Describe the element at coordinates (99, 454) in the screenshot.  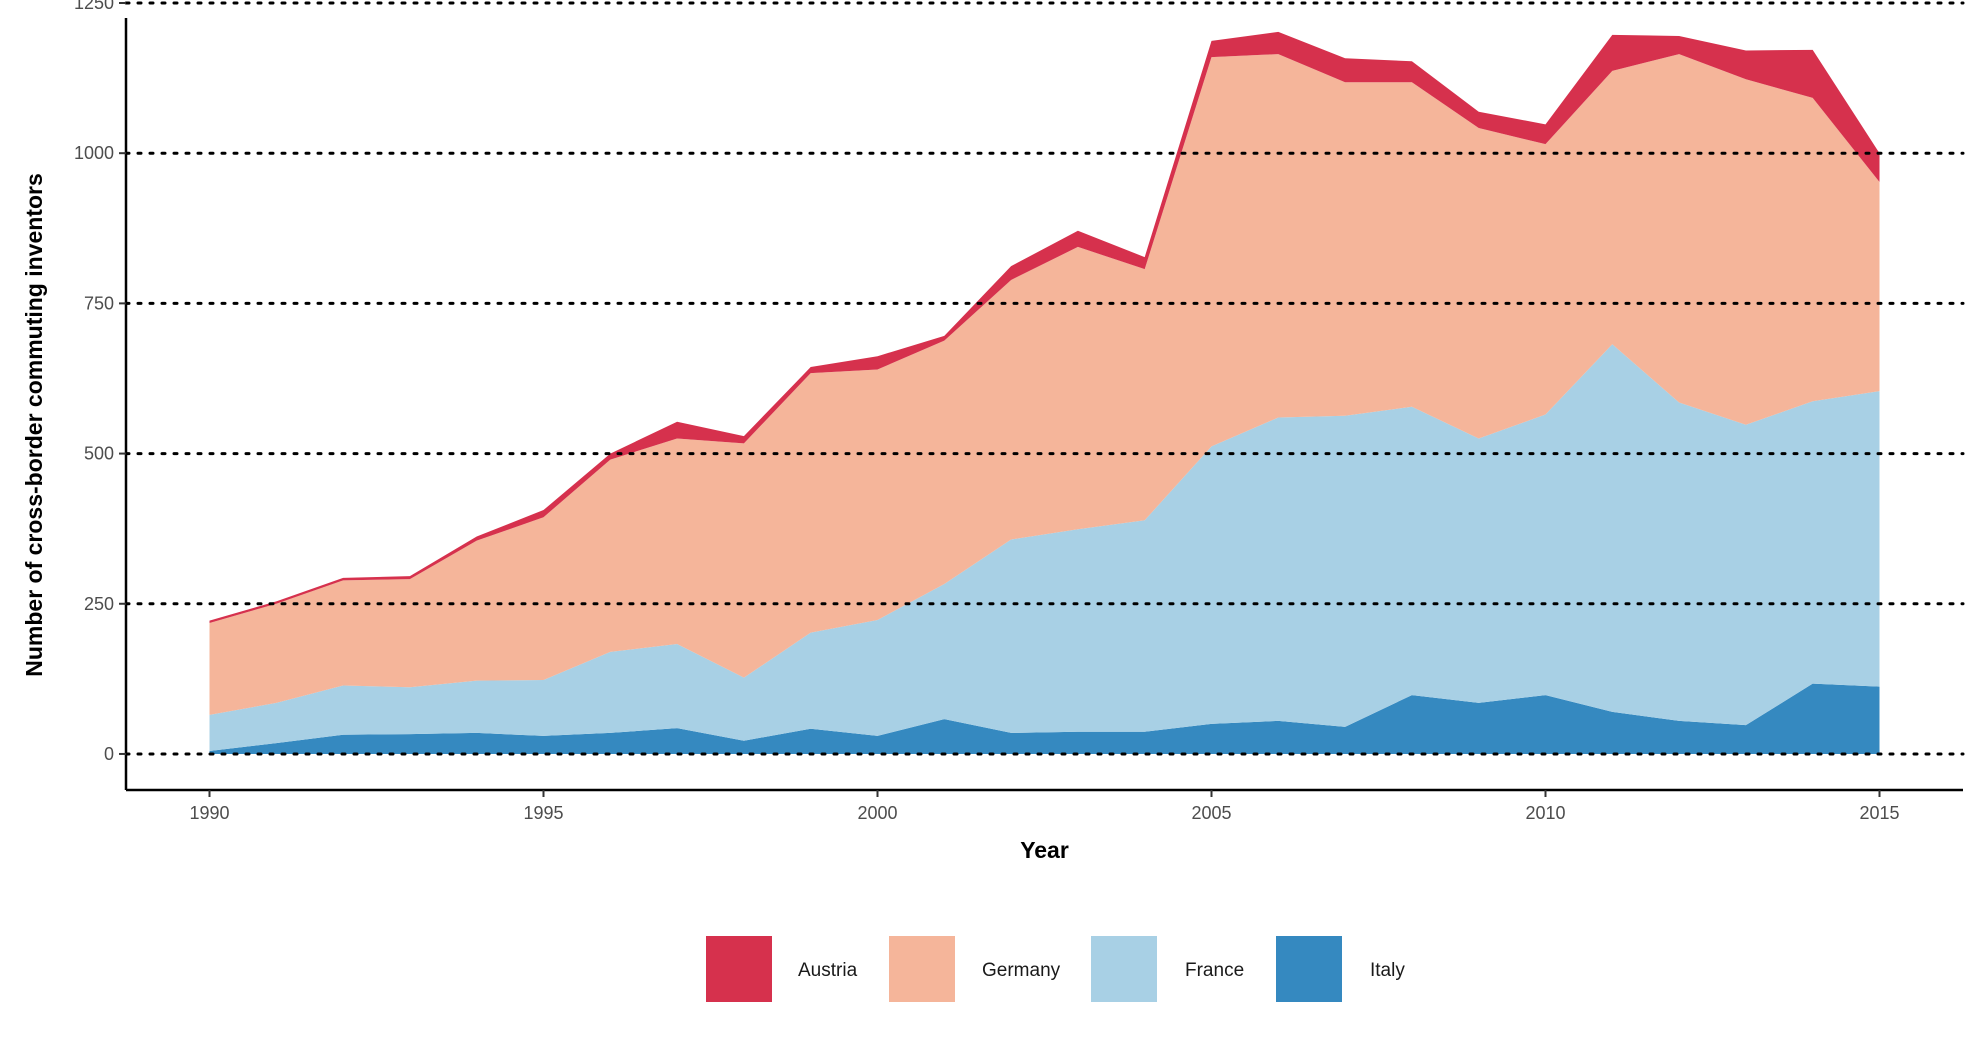
I see `y-tick-label: 500` at that location.